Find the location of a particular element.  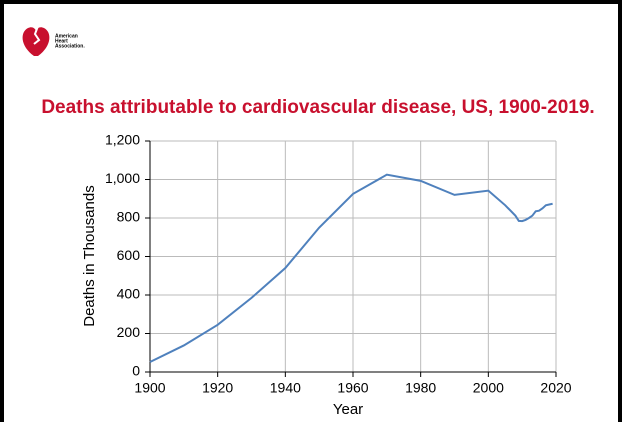

y-tick-label: 1,000 is located at coordinates (122, 178).